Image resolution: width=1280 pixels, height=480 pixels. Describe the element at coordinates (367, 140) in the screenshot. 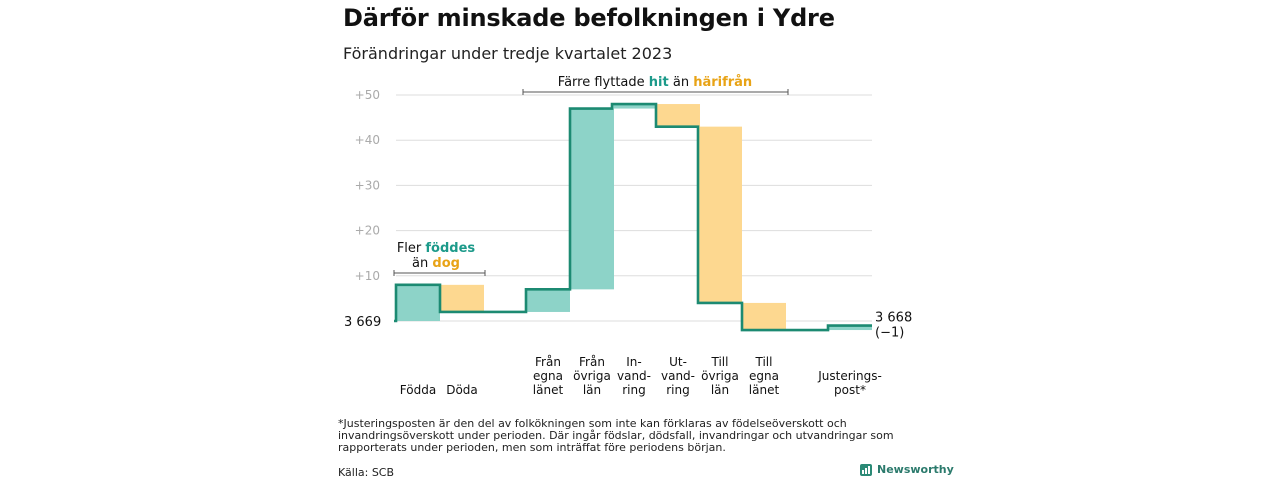

I see `y-tick-label: +40` at that location.